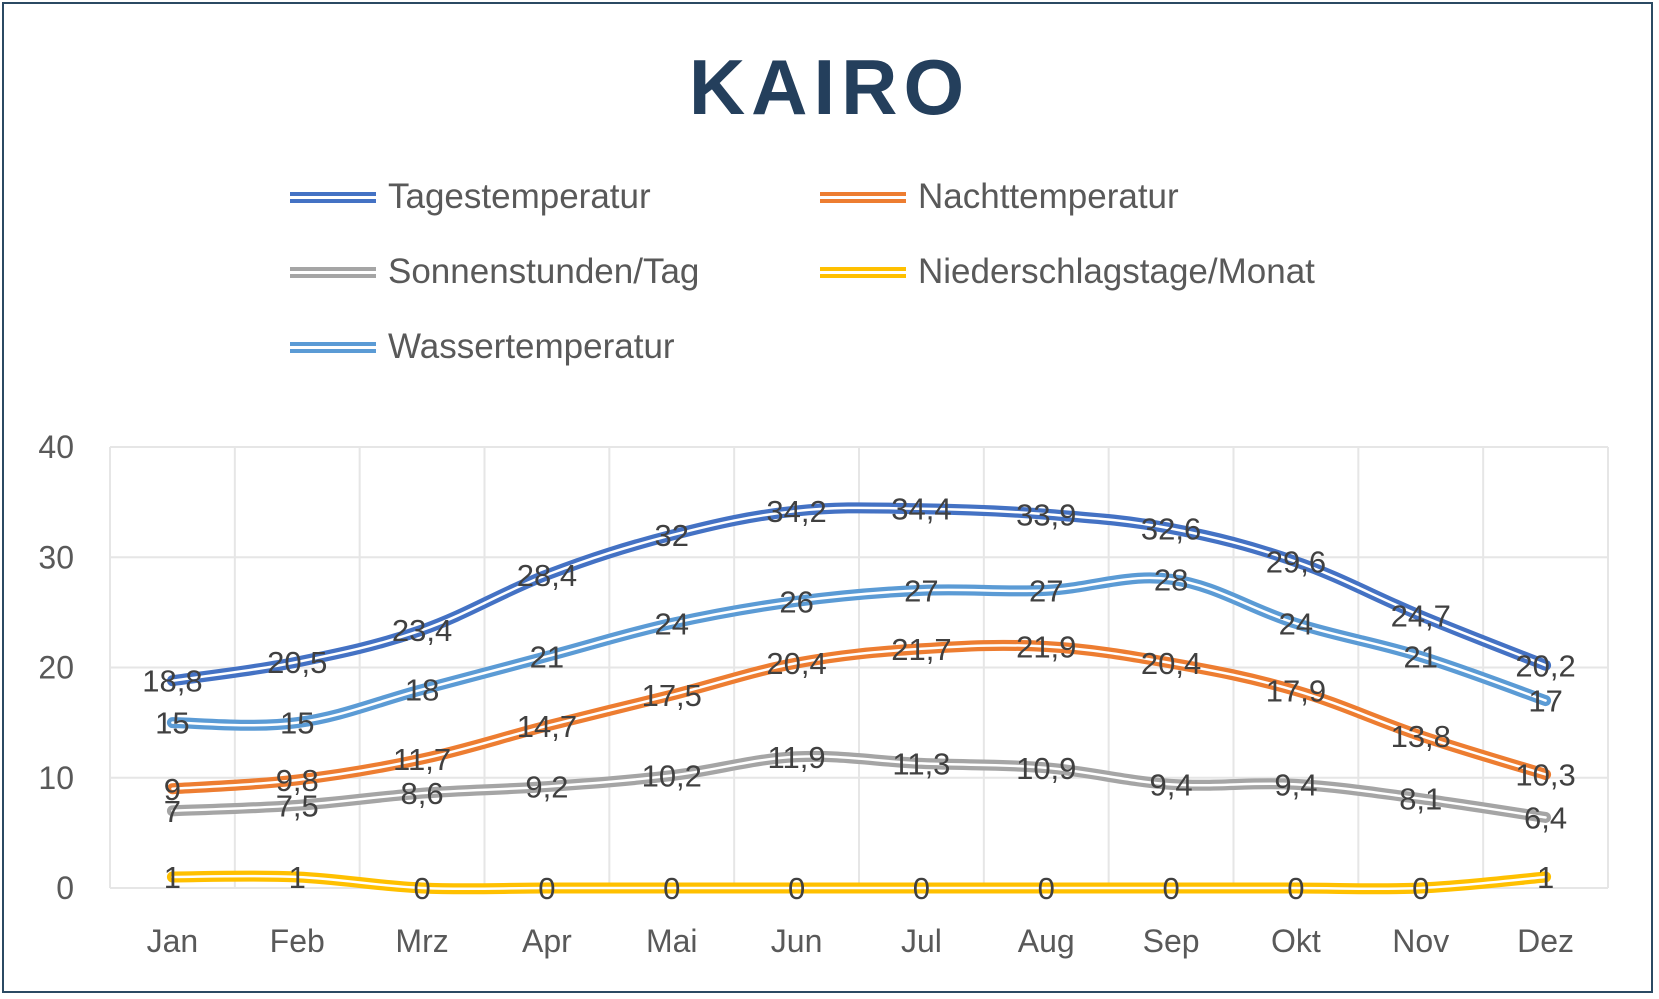  What do you see at coordinates (1171, 941) in the screenshot?
I see `x-tick-label: Sep` at bounding box center [1171, 941].